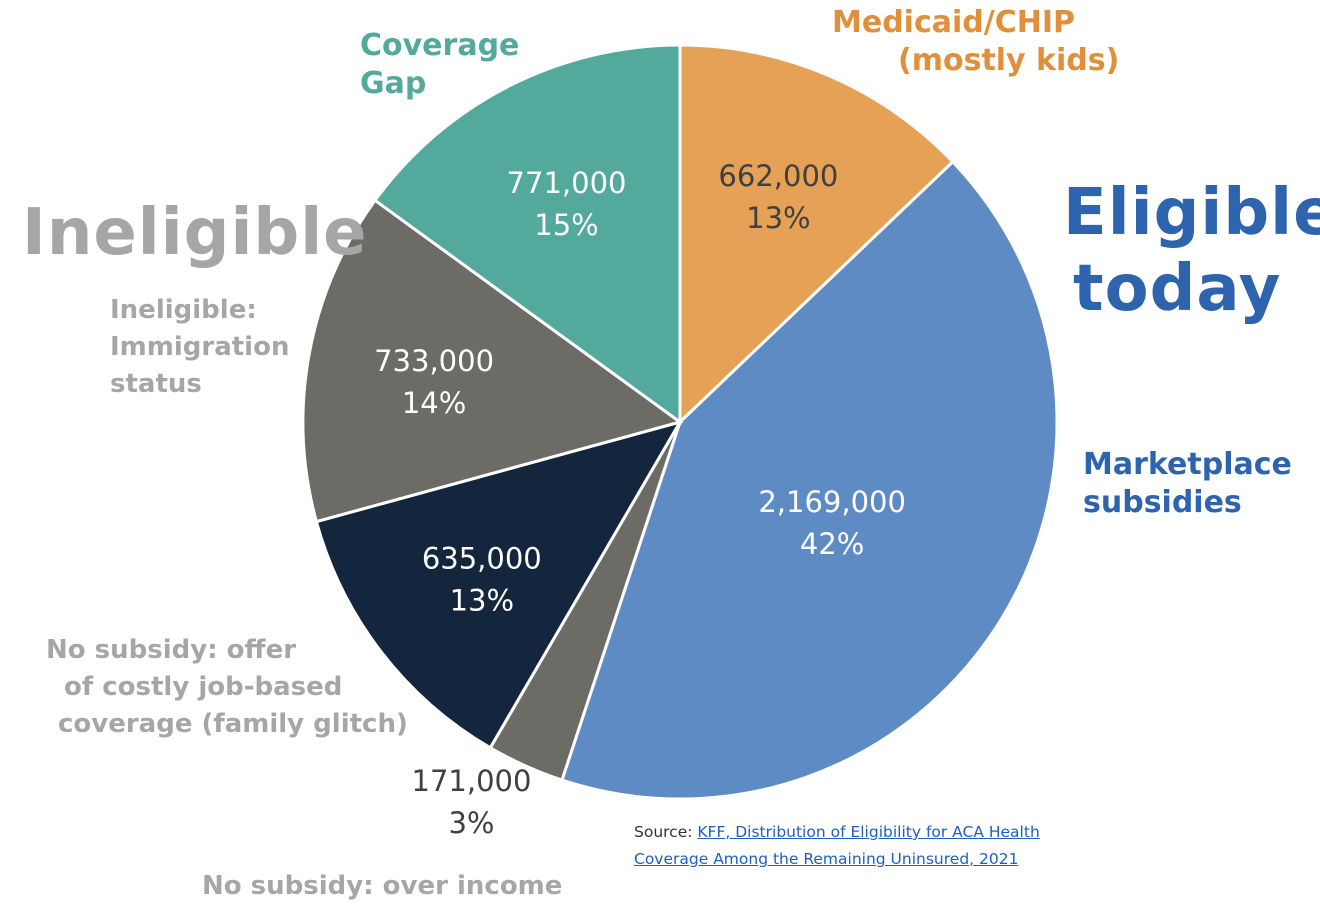 The width and height of the screenshot is (1320, 919). What do you see at coordinates (953, 22) in the screenshot?
I see `medicaid-chip-line1: Medicaid/CHIP` at bounding box center [953, 22].